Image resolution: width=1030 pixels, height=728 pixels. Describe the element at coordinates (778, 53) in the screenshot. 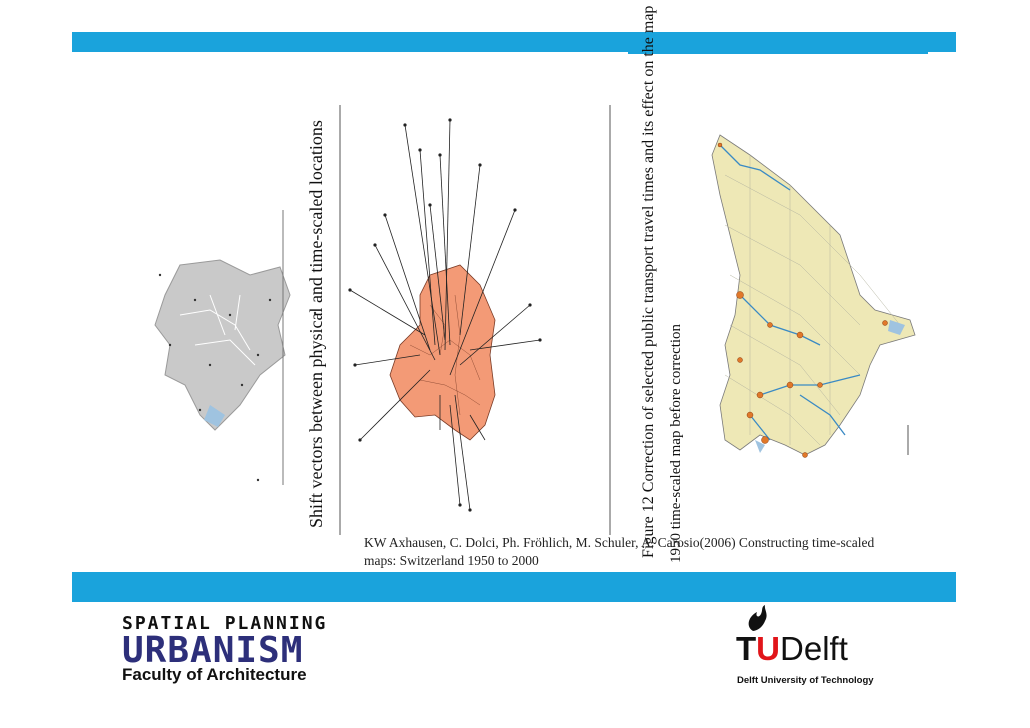

I see `top-accent-line` at that location.